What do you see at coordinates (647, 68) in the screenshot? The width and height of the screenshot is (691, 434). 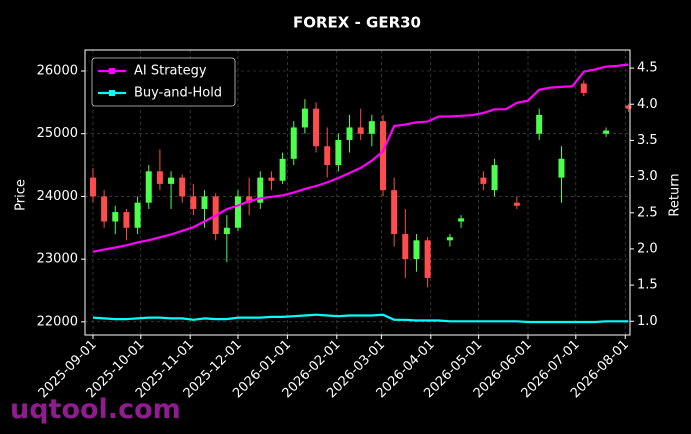 I see `y2-tick-label: 4.5` at bounding box center [647, 68].